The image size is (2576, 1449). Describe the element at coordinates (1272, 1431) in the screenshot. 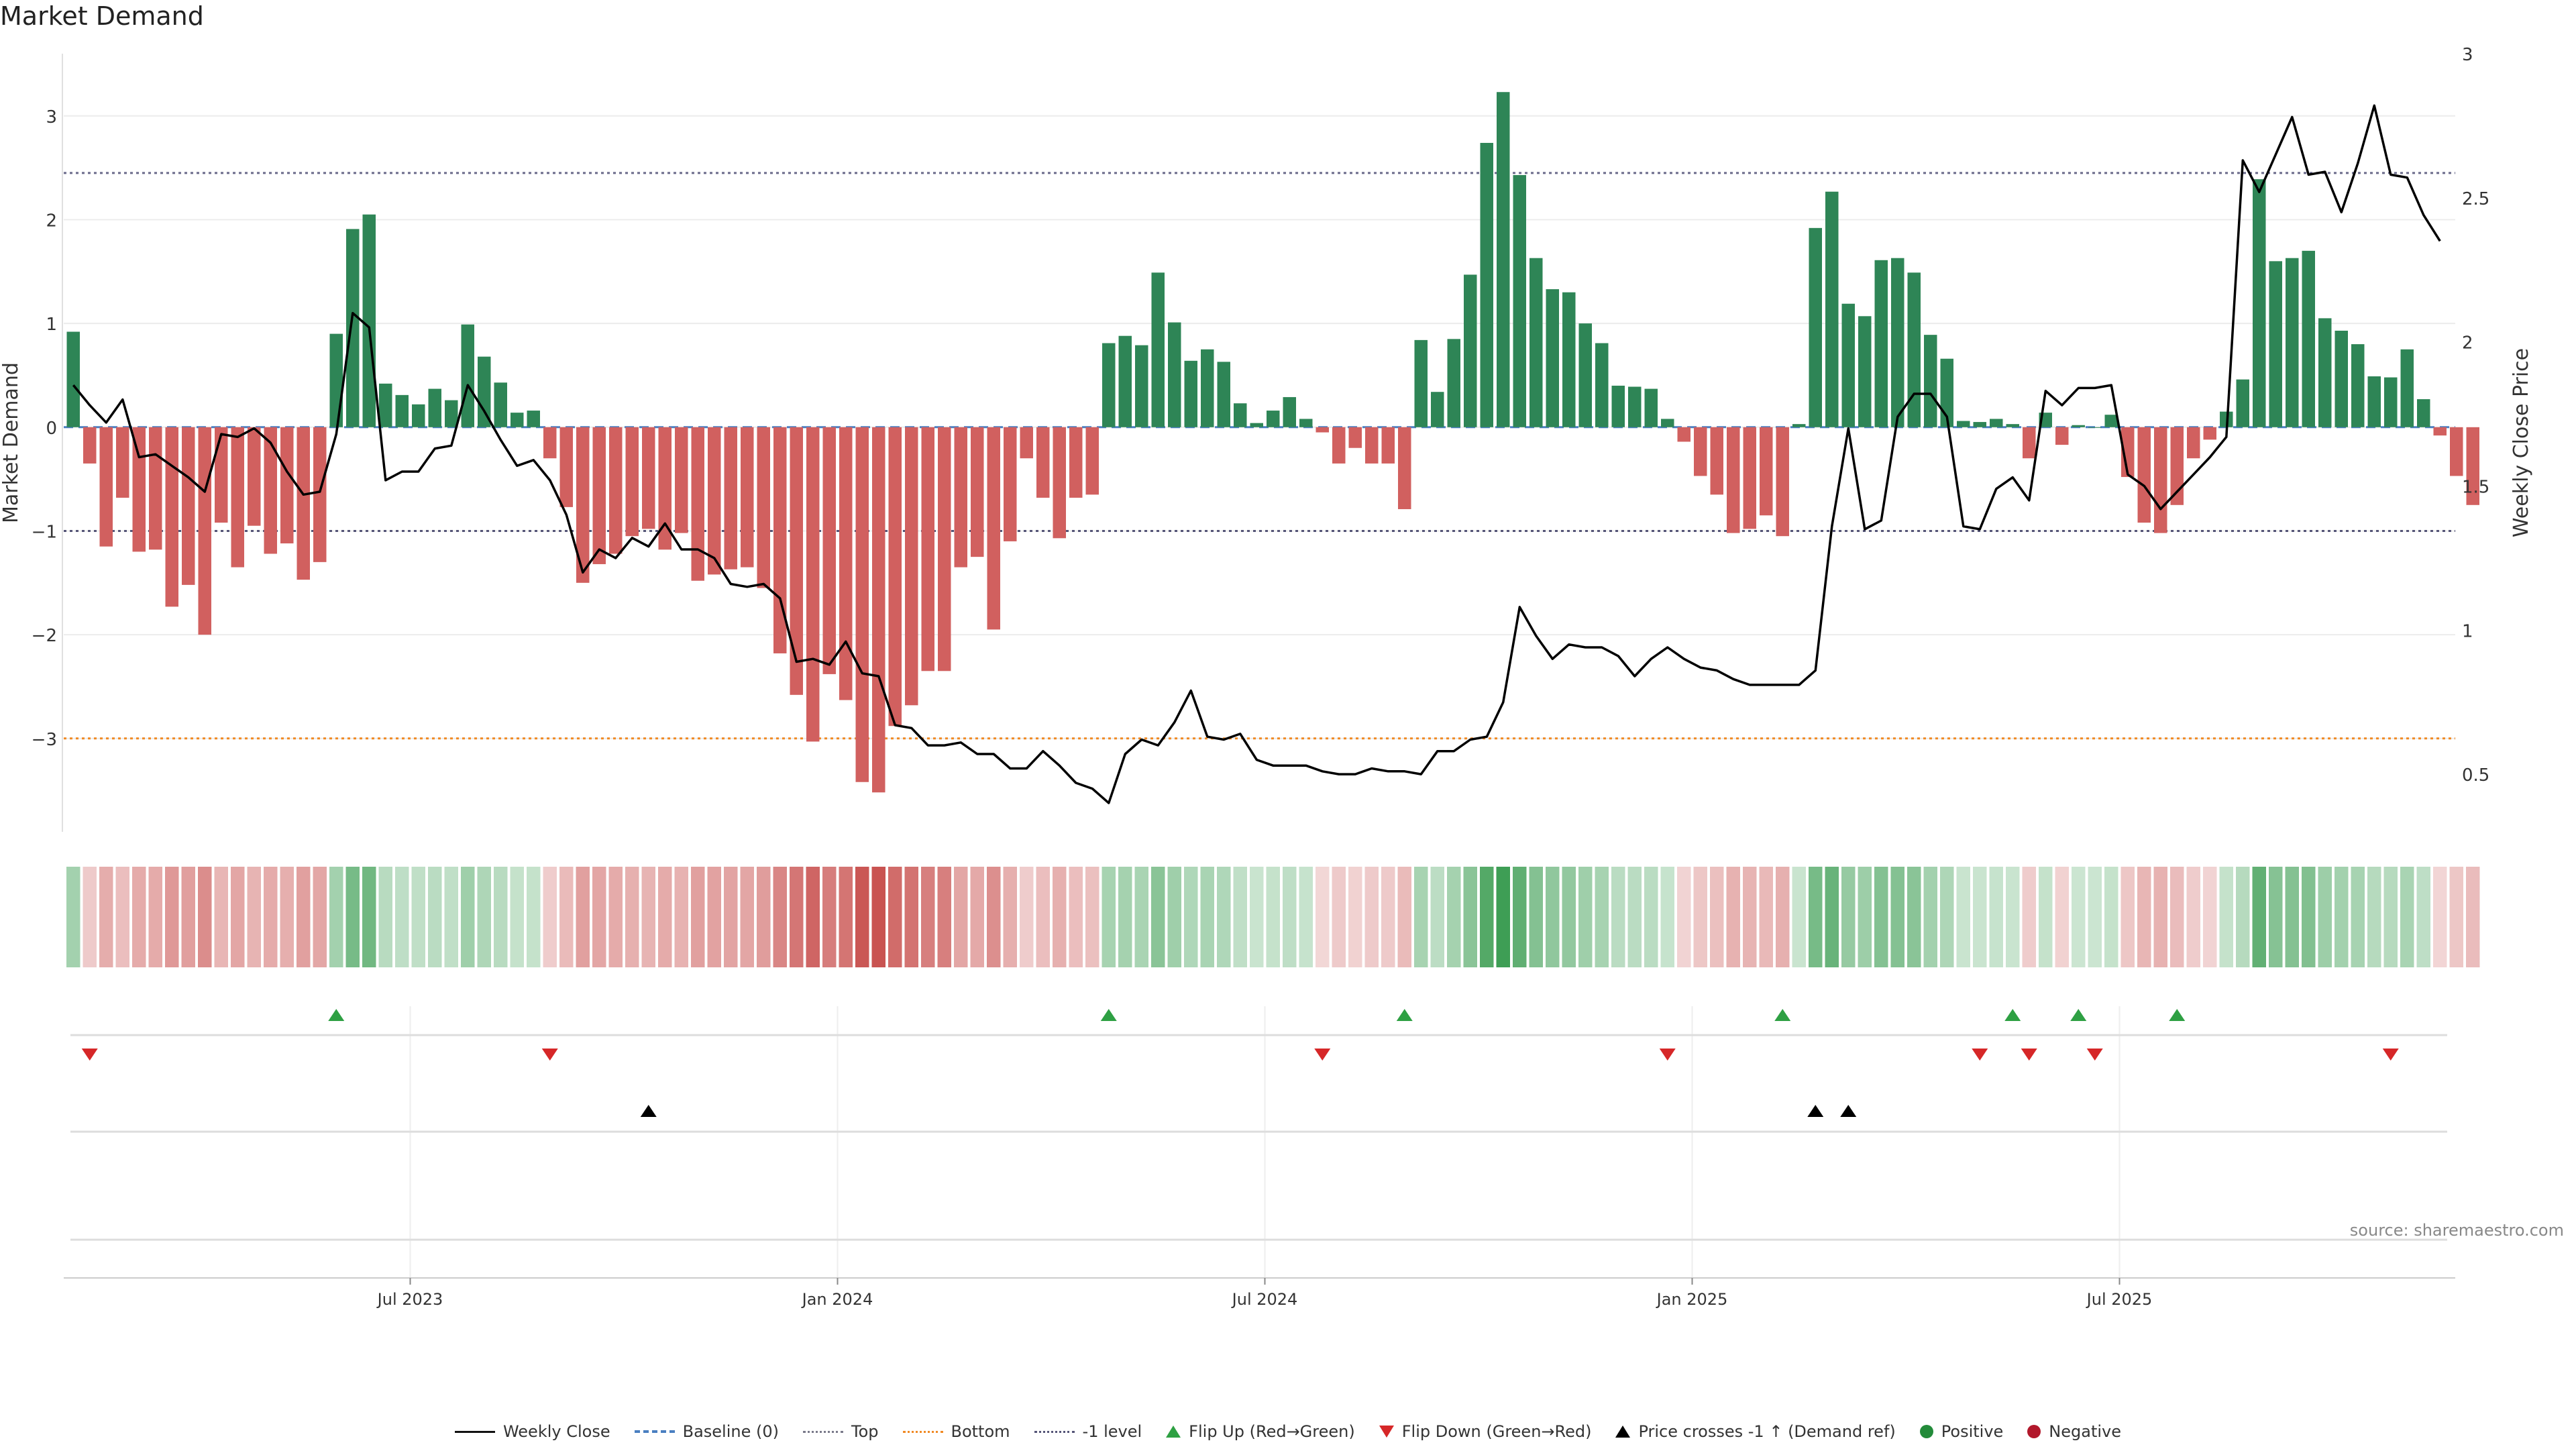

I see `legend-label: Flip Up (Red→Green)` at that location.